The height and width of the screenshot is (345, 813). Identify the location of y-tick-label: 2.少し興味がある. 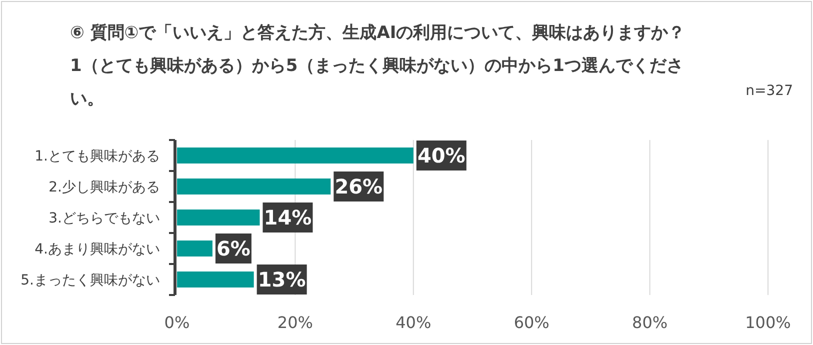
(104, 188).